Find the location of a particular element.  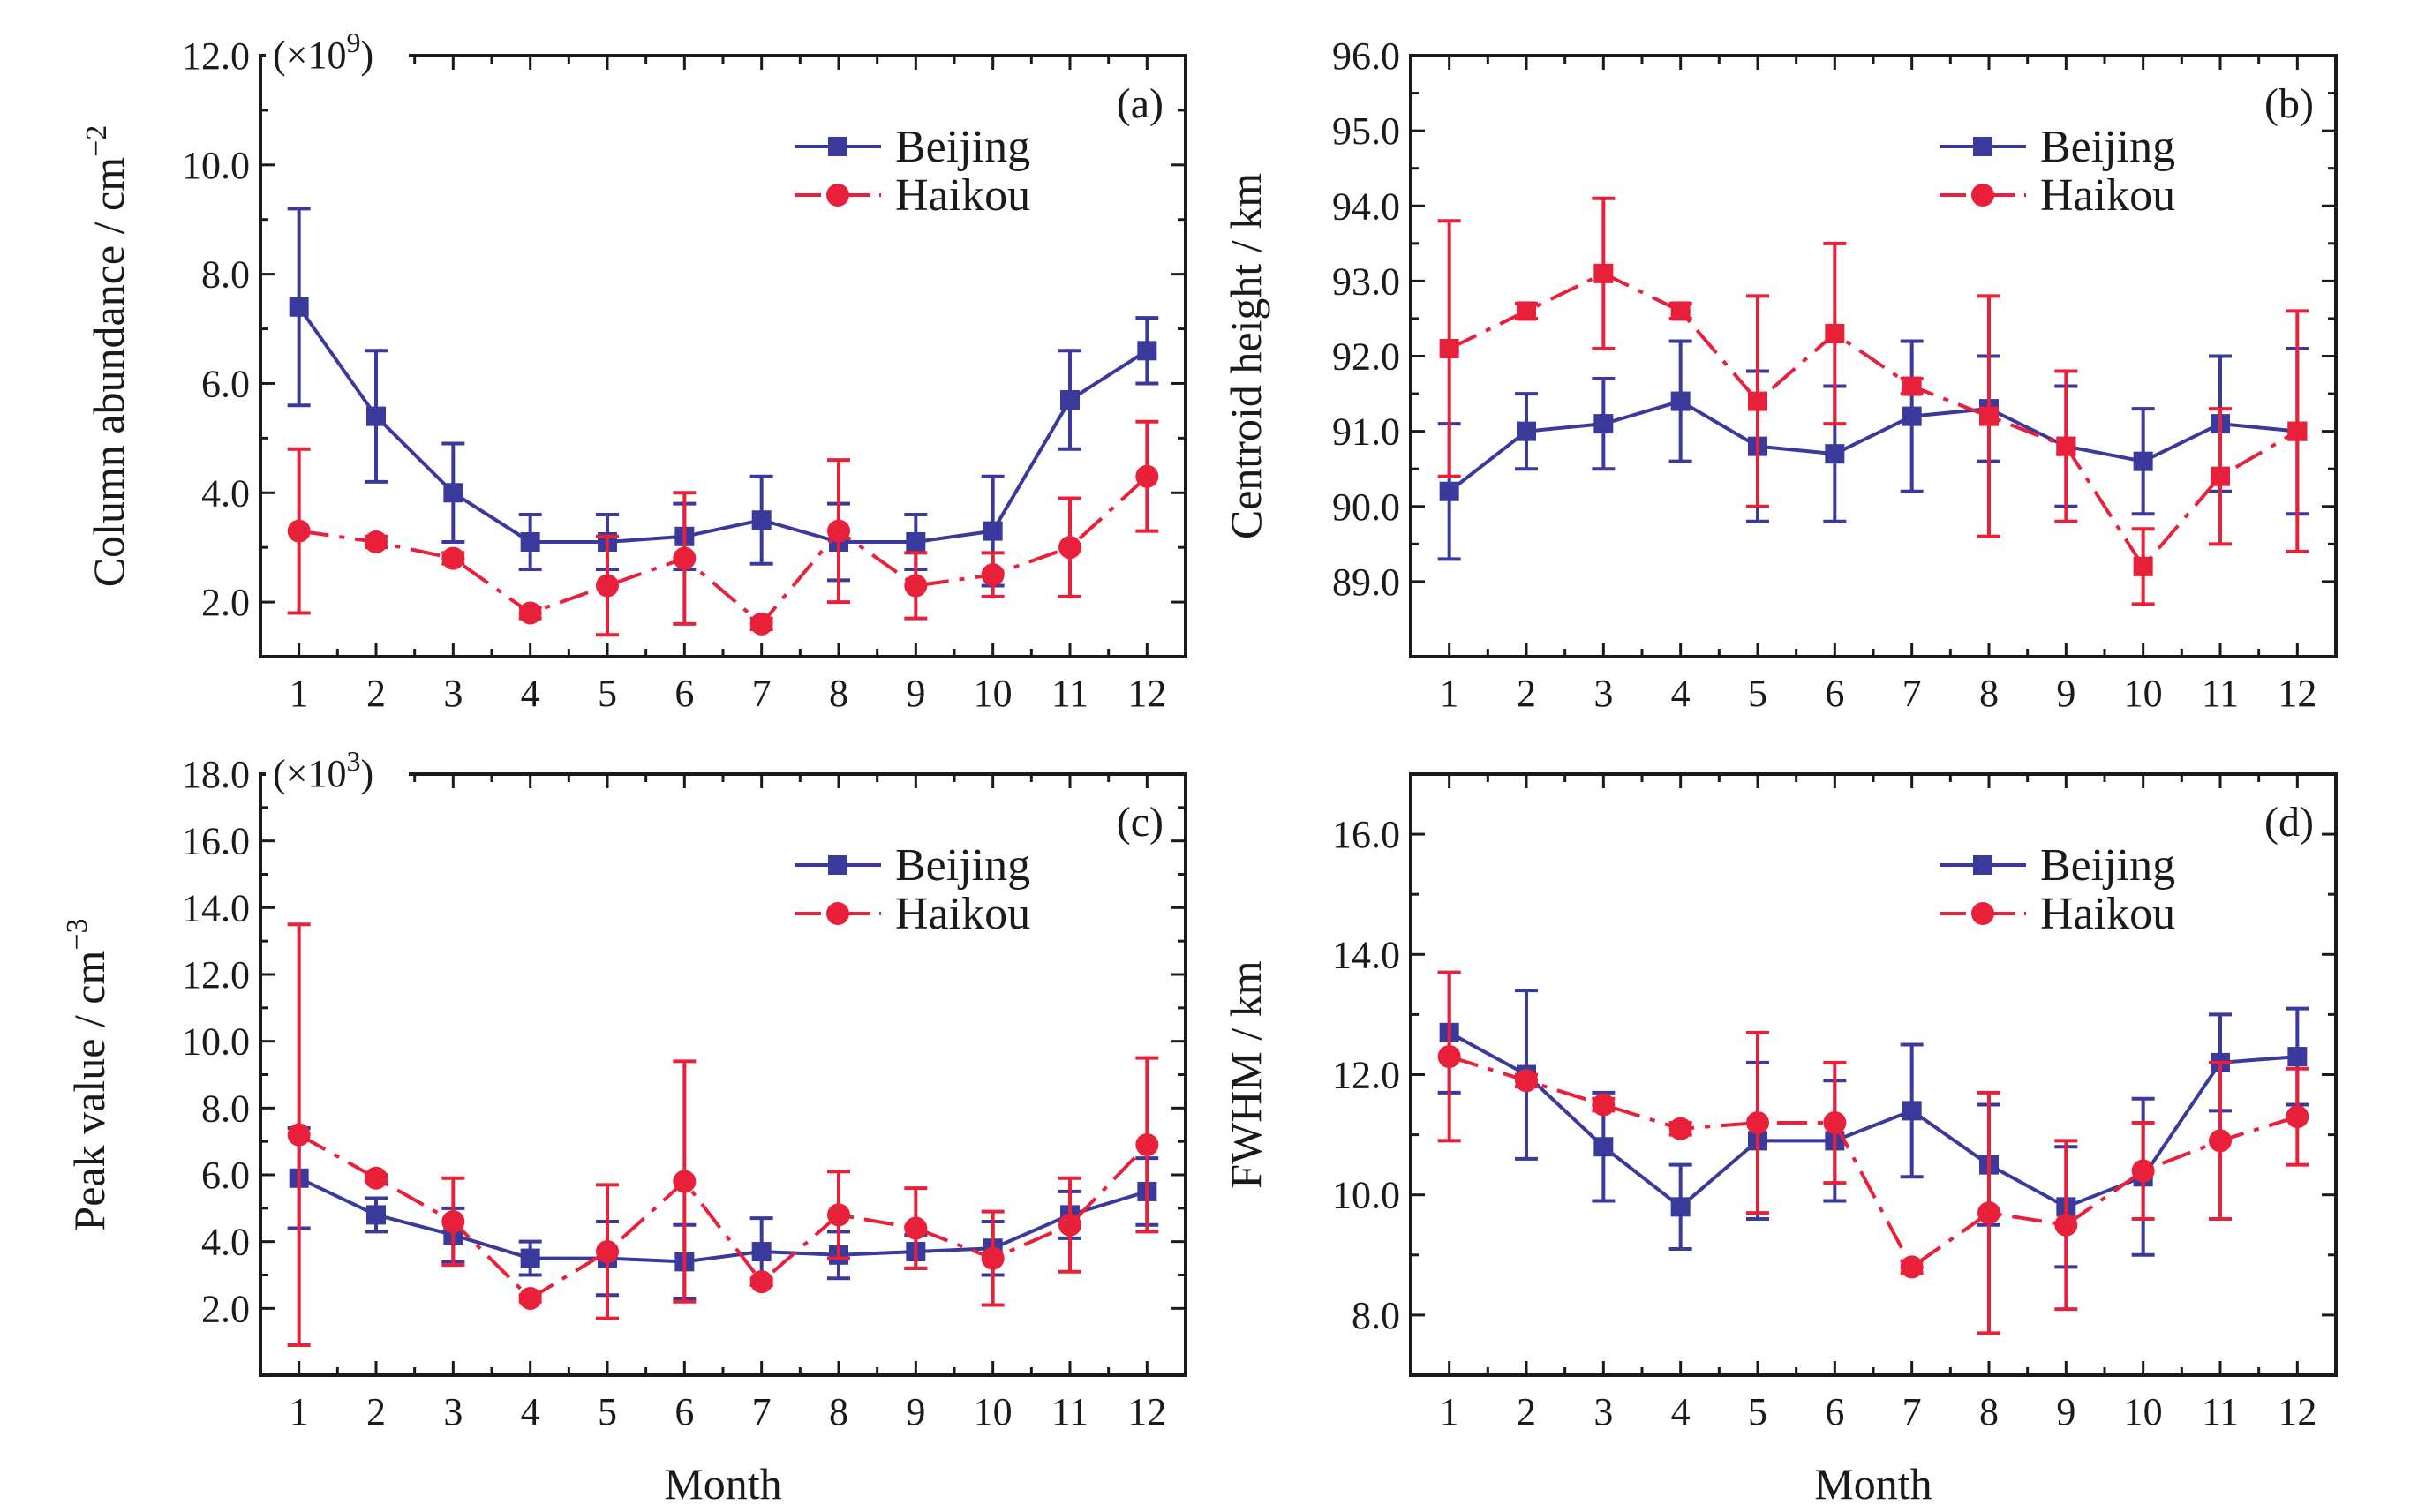

y-tick-label: 18.0 is located at coordinates (216, 774).